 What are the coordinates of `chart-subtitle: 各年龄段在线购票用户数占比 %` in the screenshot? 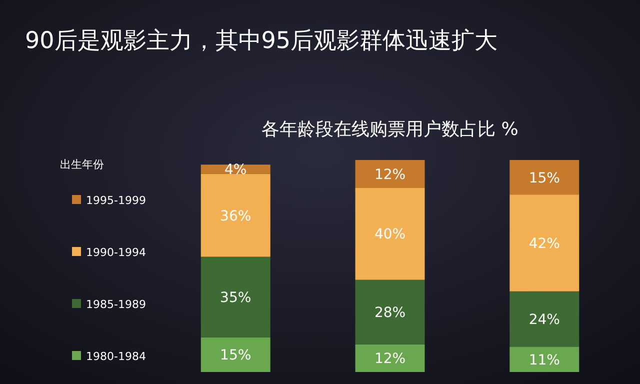 It's located at (390, 129).